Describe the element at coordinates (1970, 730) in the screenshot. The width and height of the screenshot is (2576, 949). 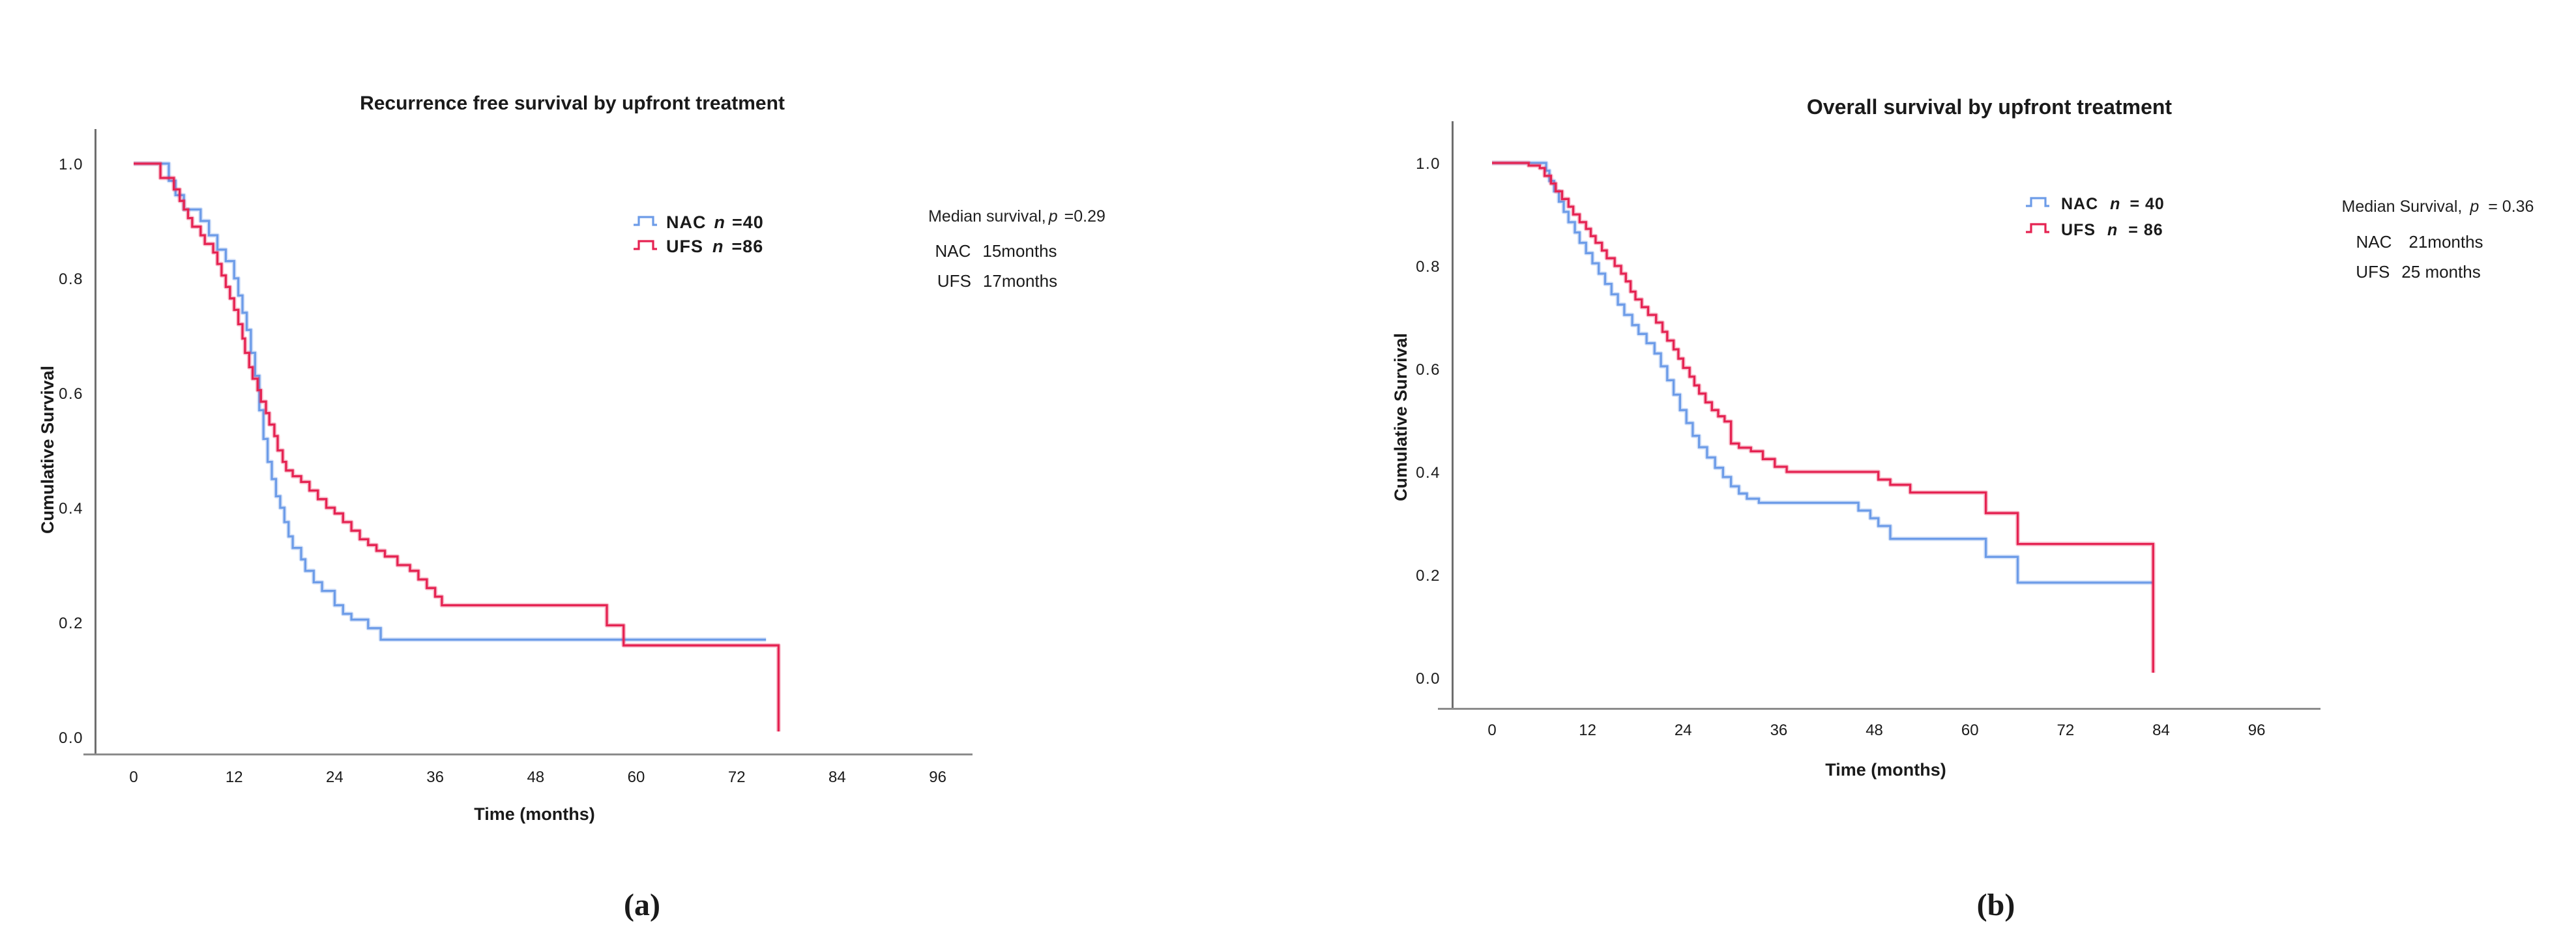
I see `panel-b-x-tick: 60` at that location.